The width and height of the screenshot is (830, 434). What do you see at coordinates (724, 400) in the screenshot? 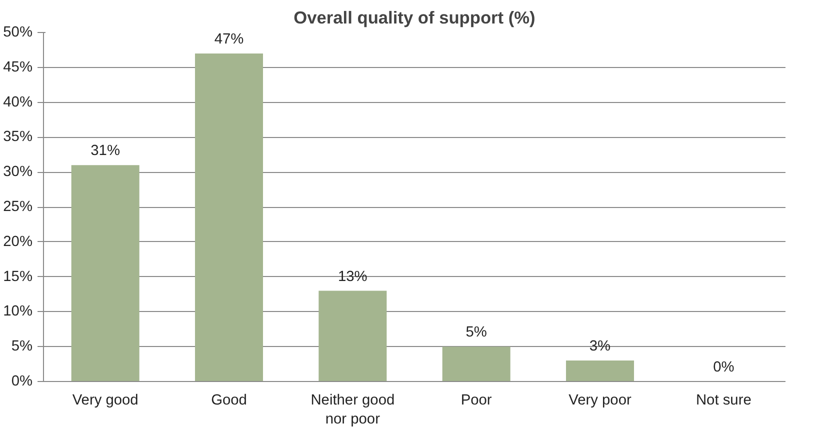
I see `x-tick-label: Not sure` at bounding box center [724, 400].